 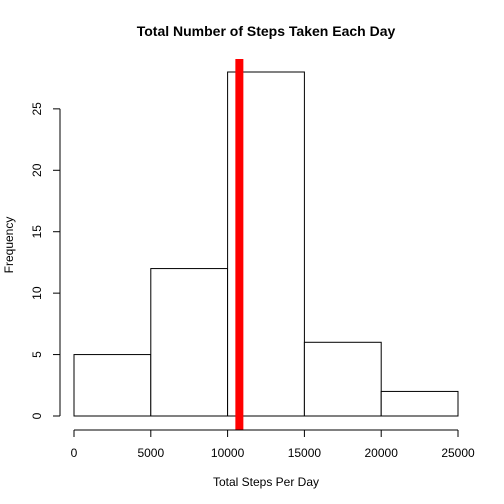 I want to click on y-tick-label: 25, so click(x=37, y=109).